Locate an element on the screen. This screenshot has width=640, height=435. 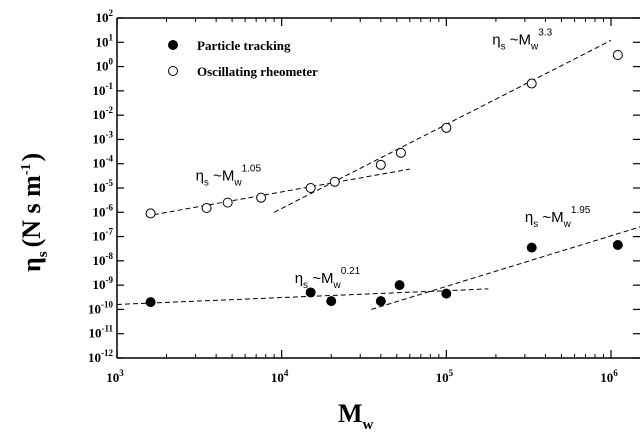
y-tick-label: 10⁻⁶ is located at coordinates (103, 210).